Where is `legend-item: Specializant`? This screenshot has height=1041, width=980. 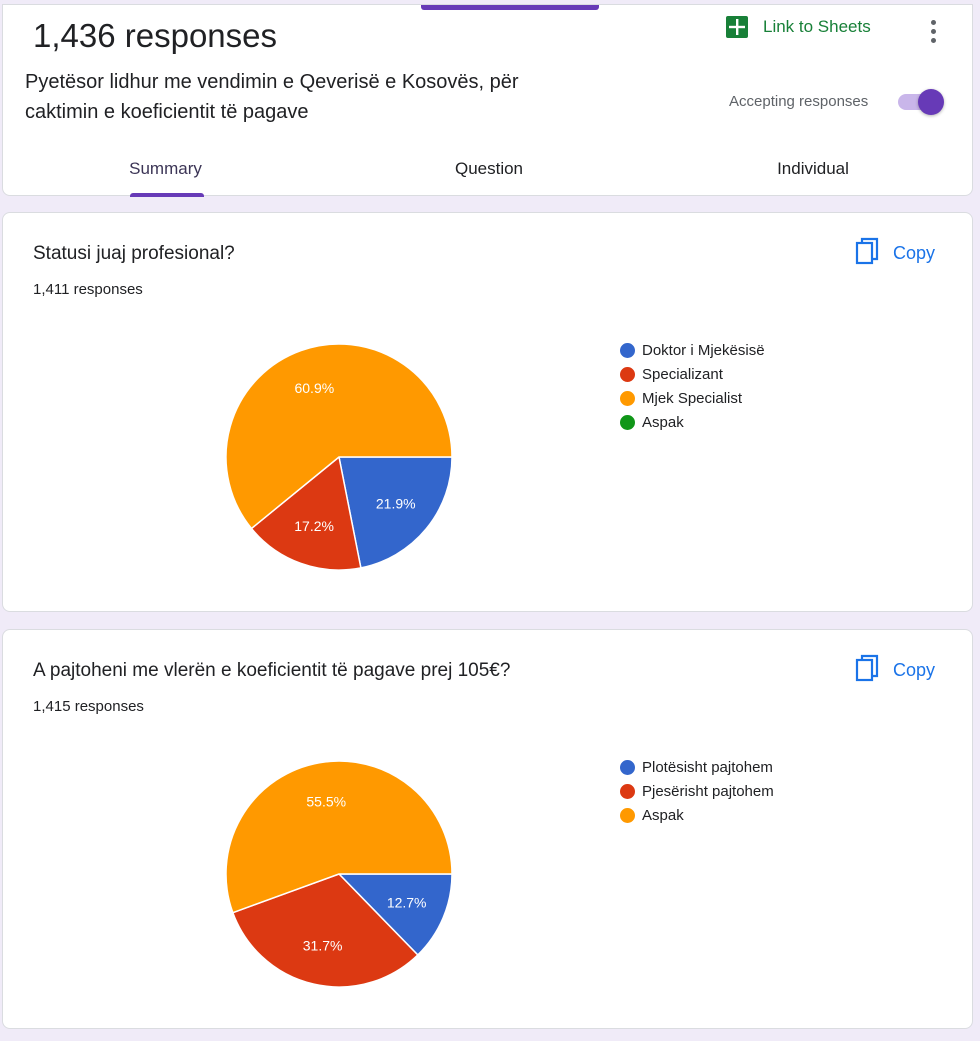
legend-item: Specializant is located at coordinates (692, 374).